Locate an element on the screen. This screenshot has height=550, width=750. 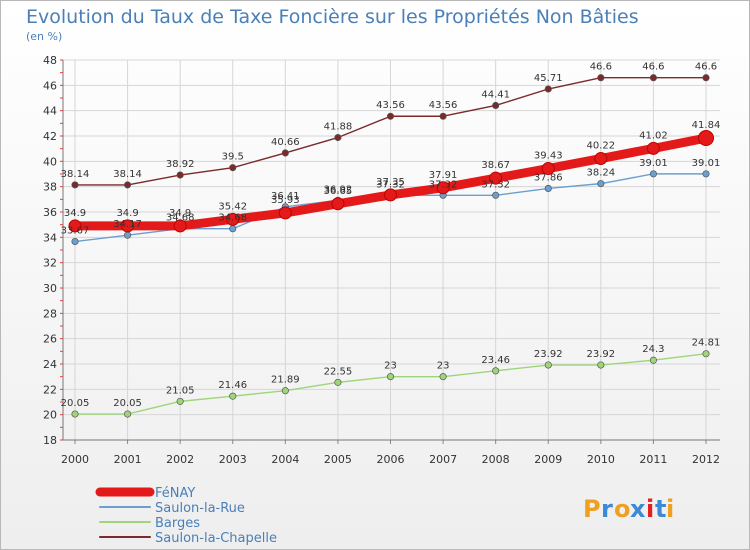
y-tick-label: 20 is located at coordinates (50, 415).